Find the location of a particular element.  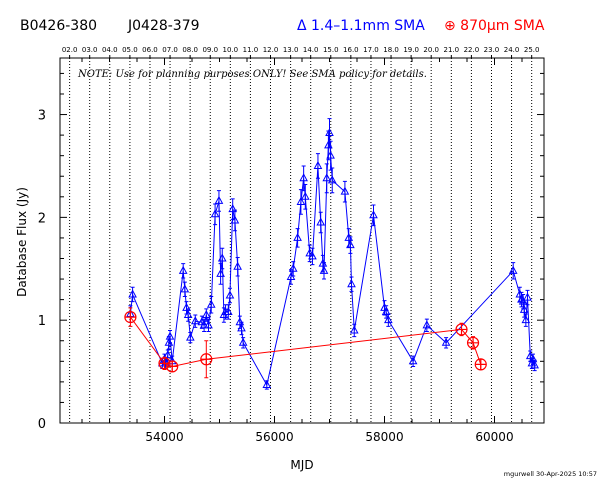

series-870um is located at coordinates (305, 343).